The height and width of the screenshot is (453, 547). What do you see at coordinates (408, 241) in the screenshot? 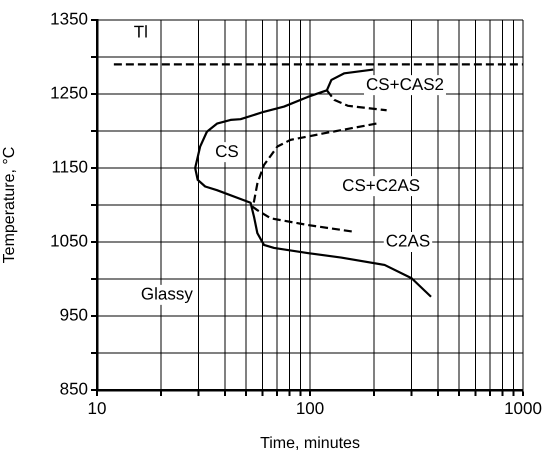
I see `annotation: C2AS` at bounding box center [408, 241].